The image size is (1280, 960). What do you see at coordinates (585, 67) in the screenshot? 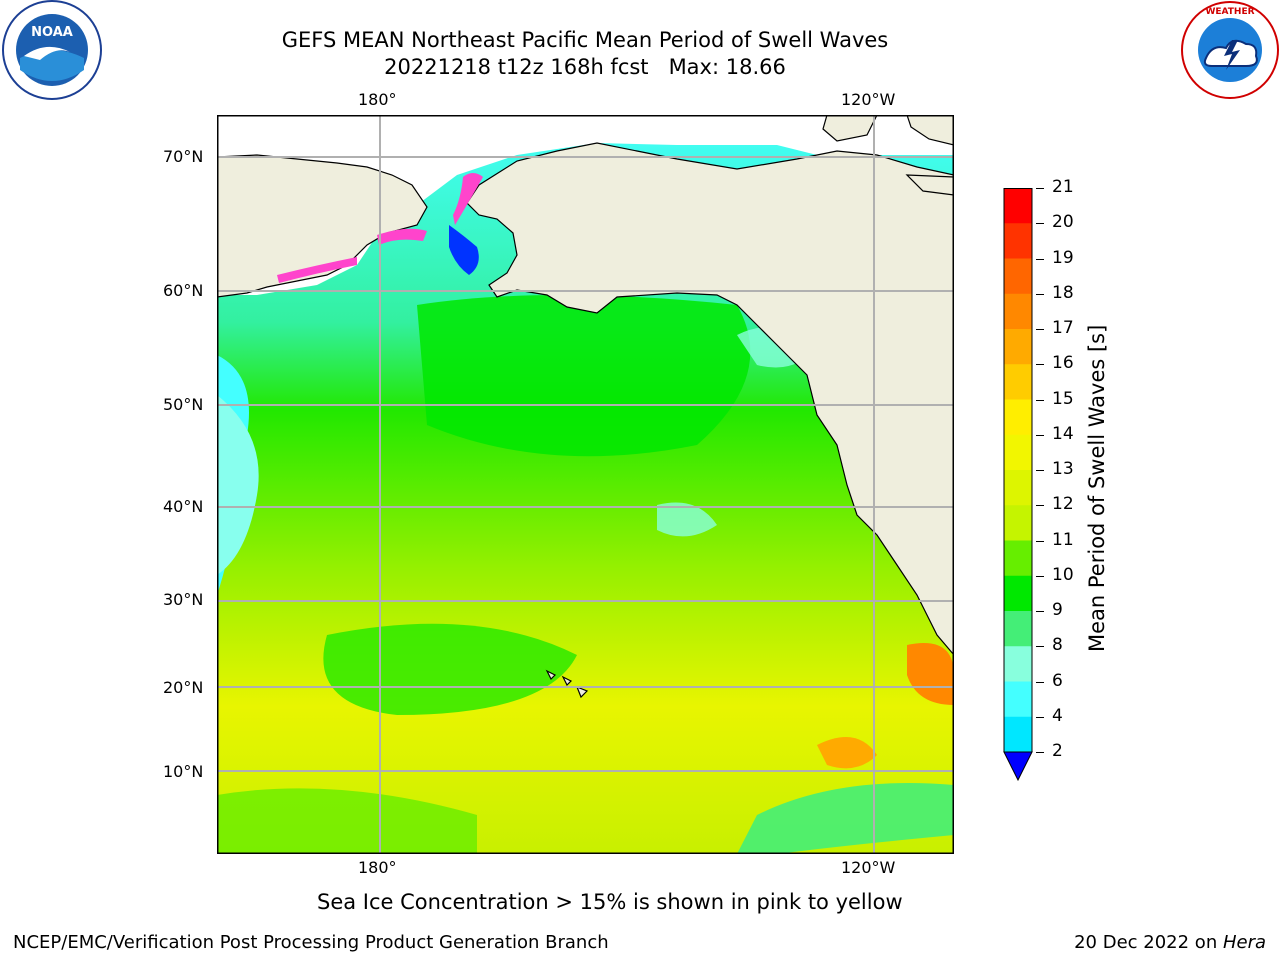
I see `chart-title-line2: 20221218 t12z 168h fcst Max: 18.66` at bounding box center [585, 67].